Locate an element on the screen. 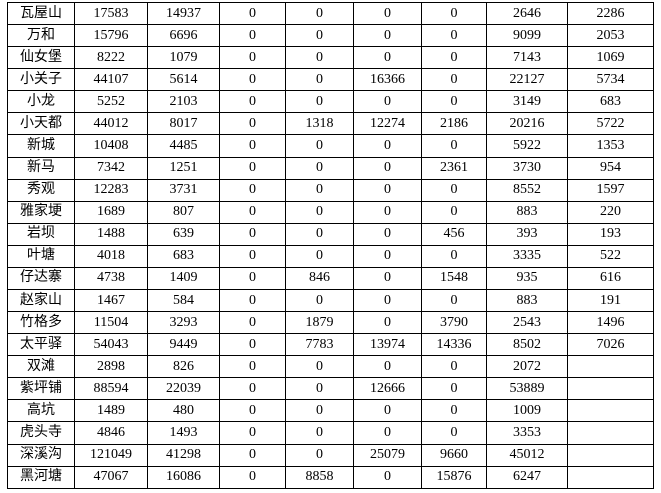  value-cell: 88594 is located at coordinates (111, 389).